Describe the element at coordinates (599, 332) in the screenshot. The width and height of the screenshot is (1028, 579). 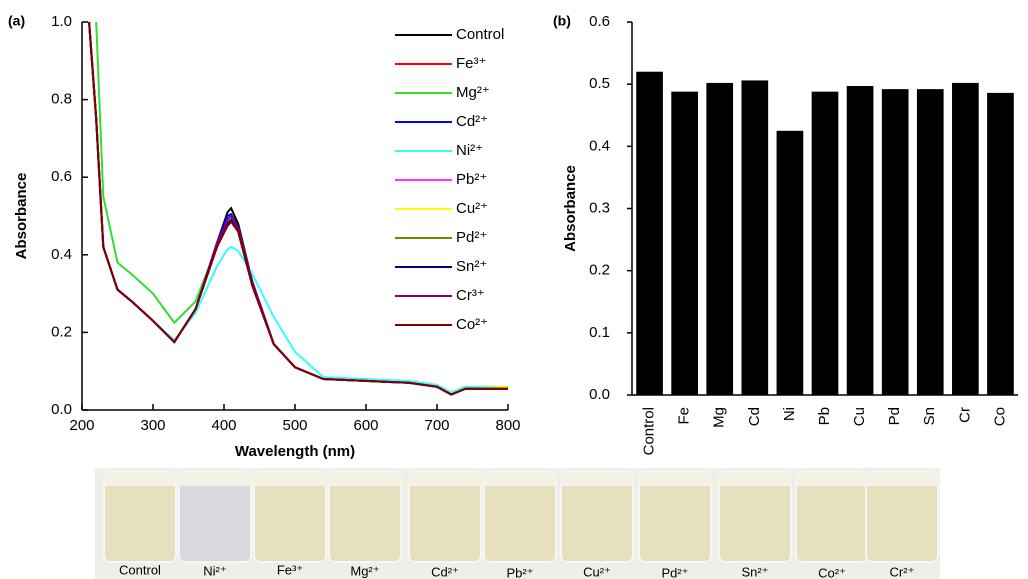
I see `y-tick-label: 0.1` at that location.